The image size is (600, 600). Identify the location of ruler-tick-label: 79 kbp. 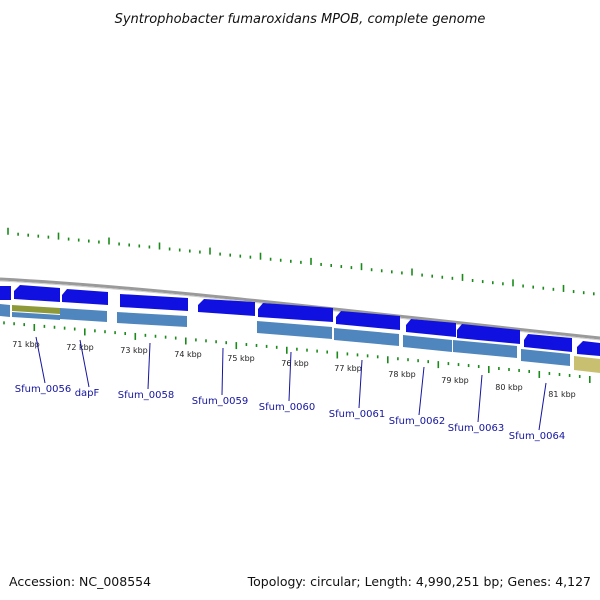
(455, 380).